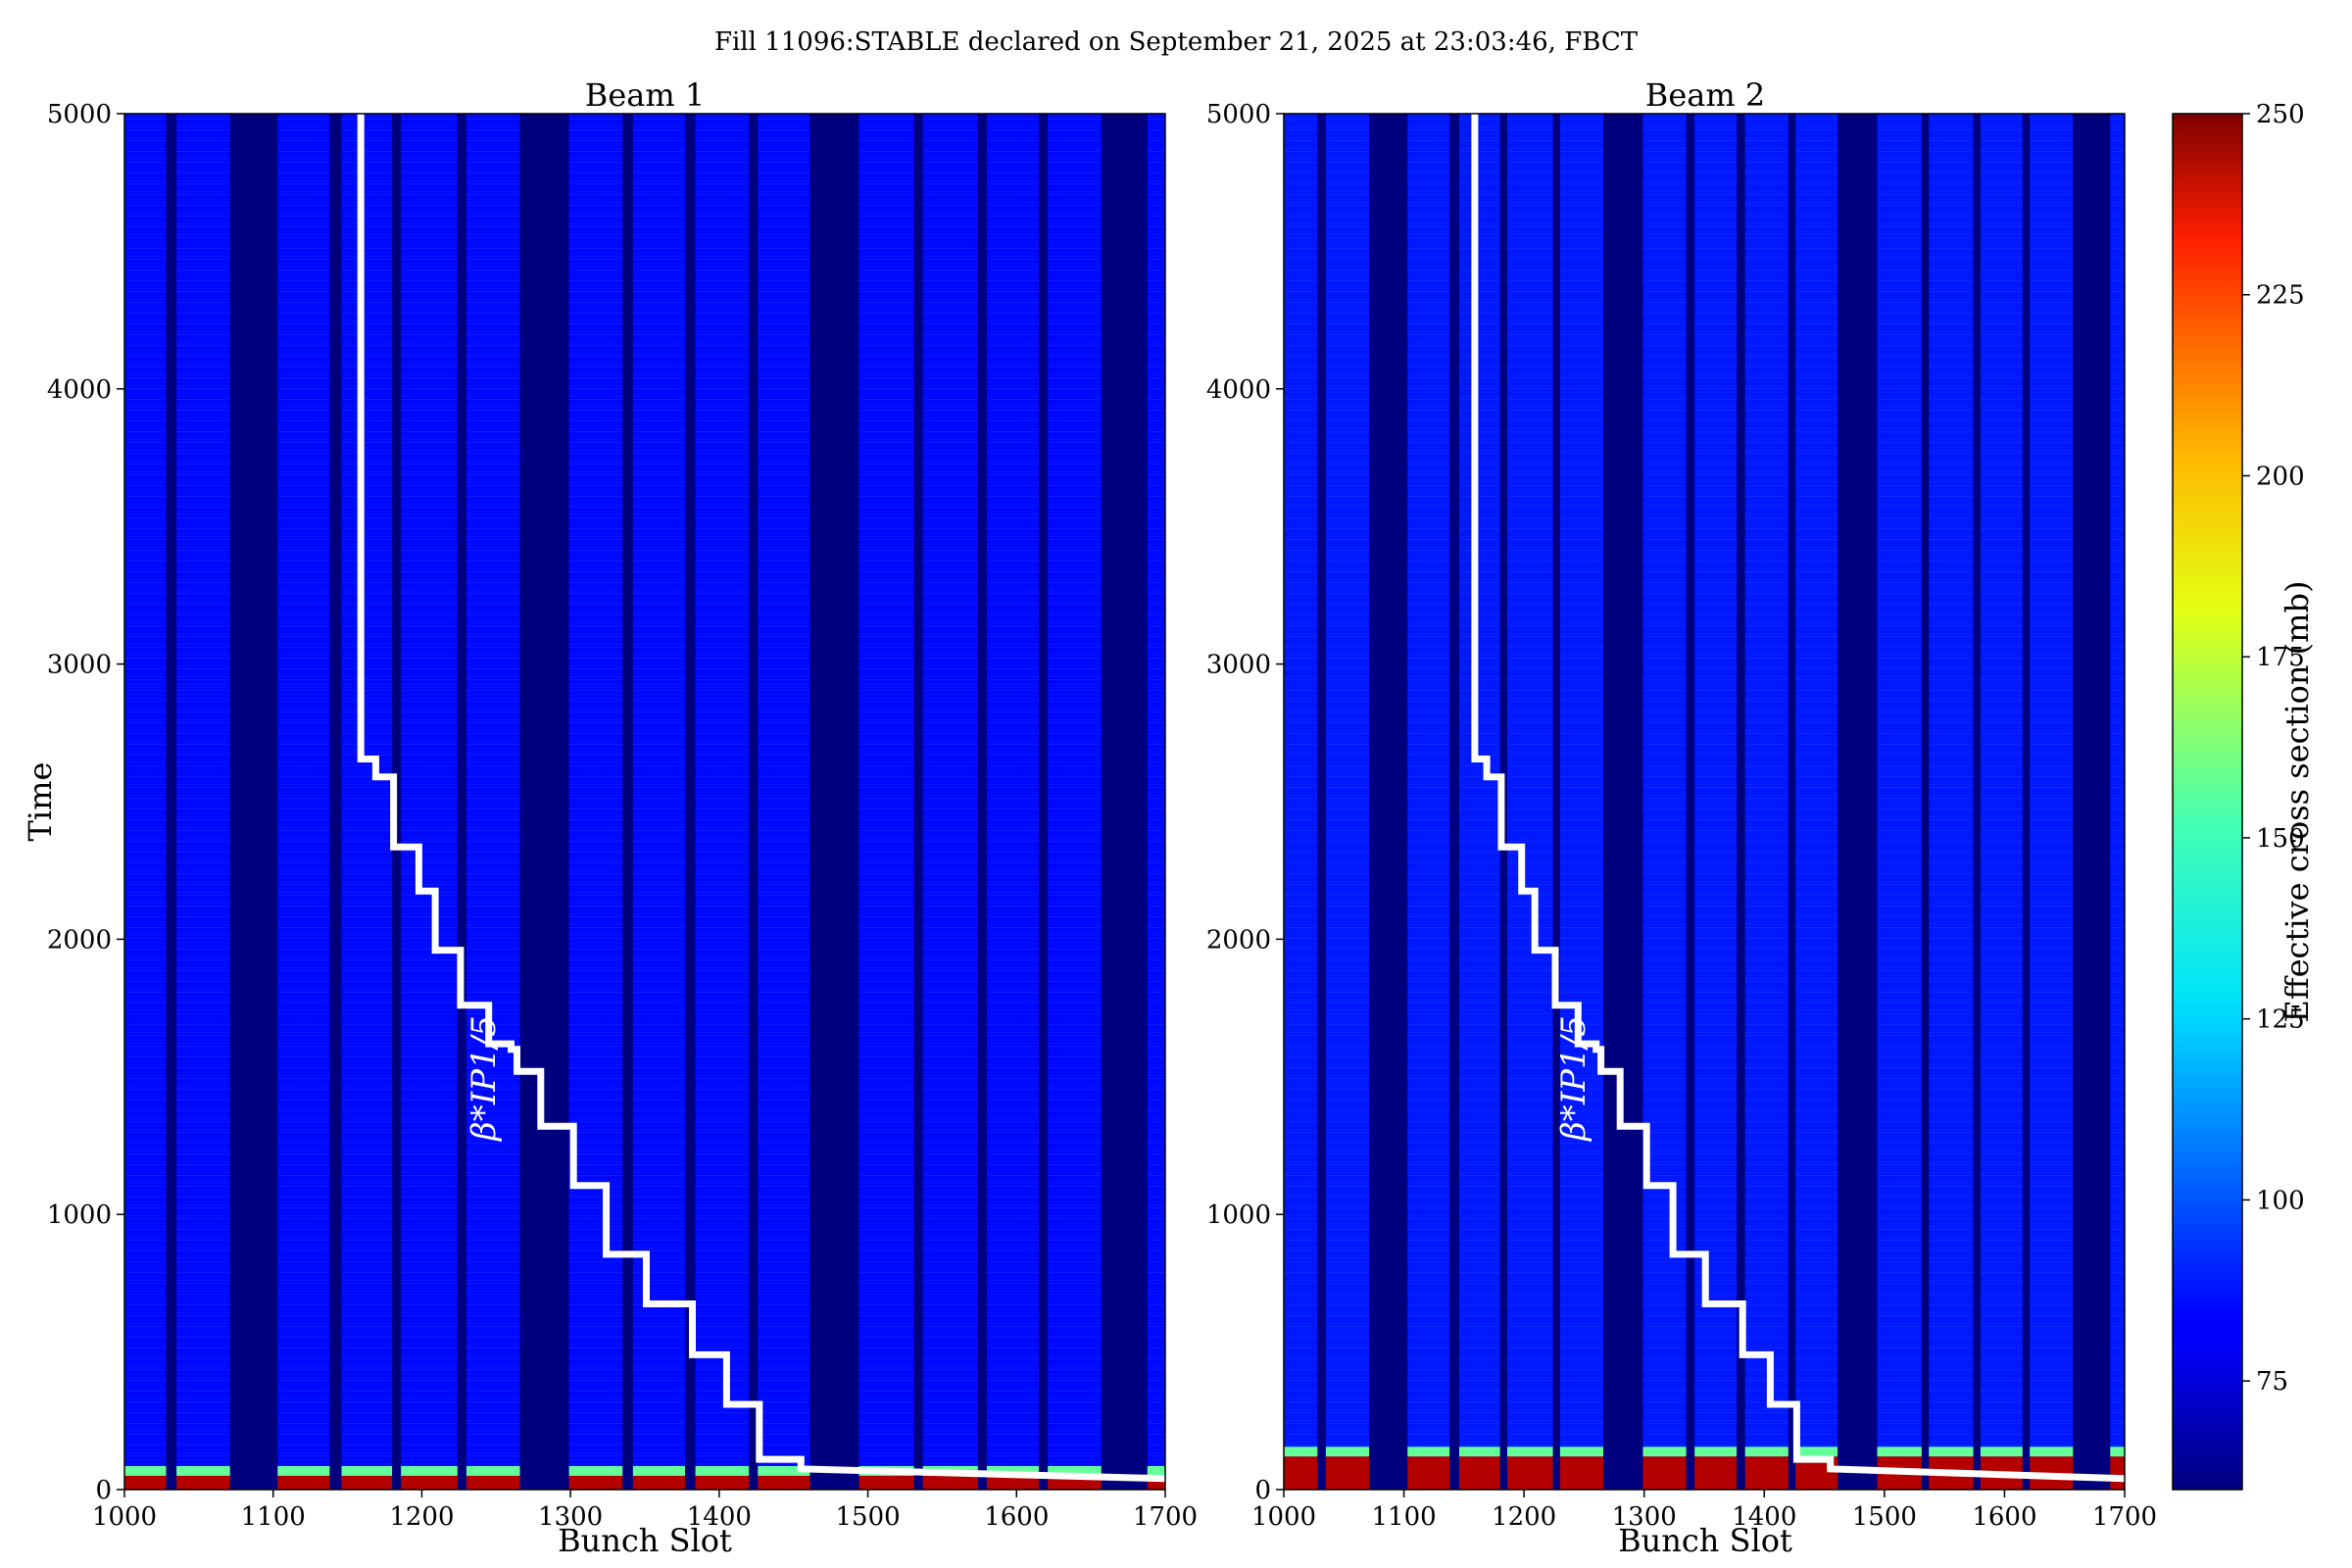 The width and height of the screenshot is (2352, 1568). Describe the element at coordinates (644, 1482) in the screenshot. I see `burnoff-band` at that location.